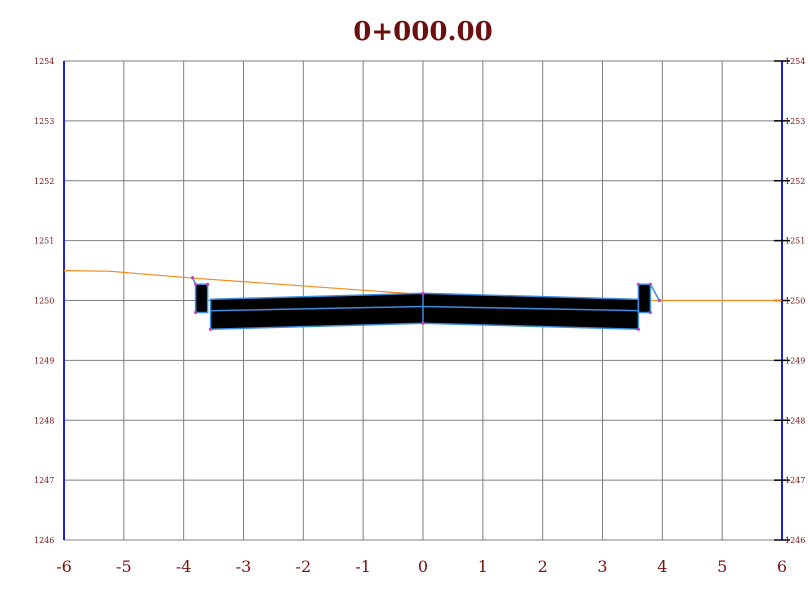 Image resolution: width=808 pixels, height=589 pixels. Describe the element at coordinates (422, 32) in the screenshot. I see `section-station-title: 0+000.00` at that location.